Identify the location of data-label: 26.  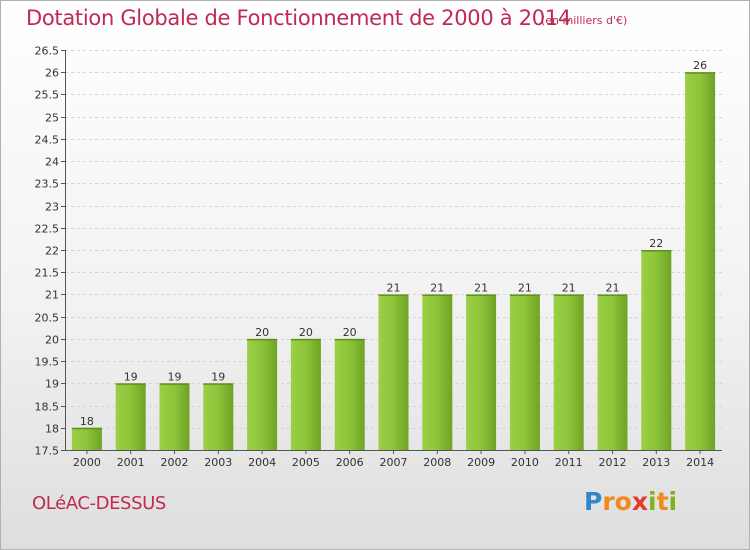
(700, 65).